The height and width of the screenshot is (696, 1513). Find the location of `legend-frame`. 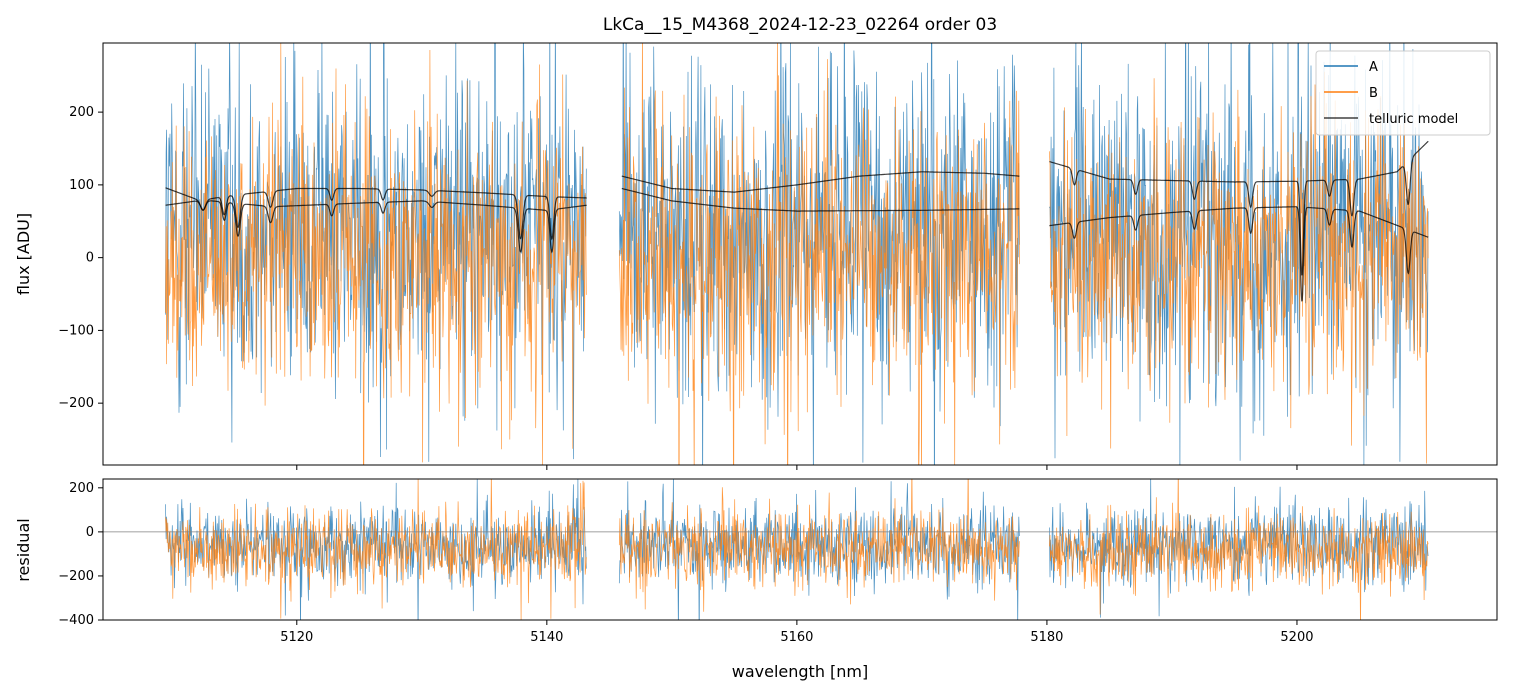

legend-frame is located at coordinates (1403, 93).